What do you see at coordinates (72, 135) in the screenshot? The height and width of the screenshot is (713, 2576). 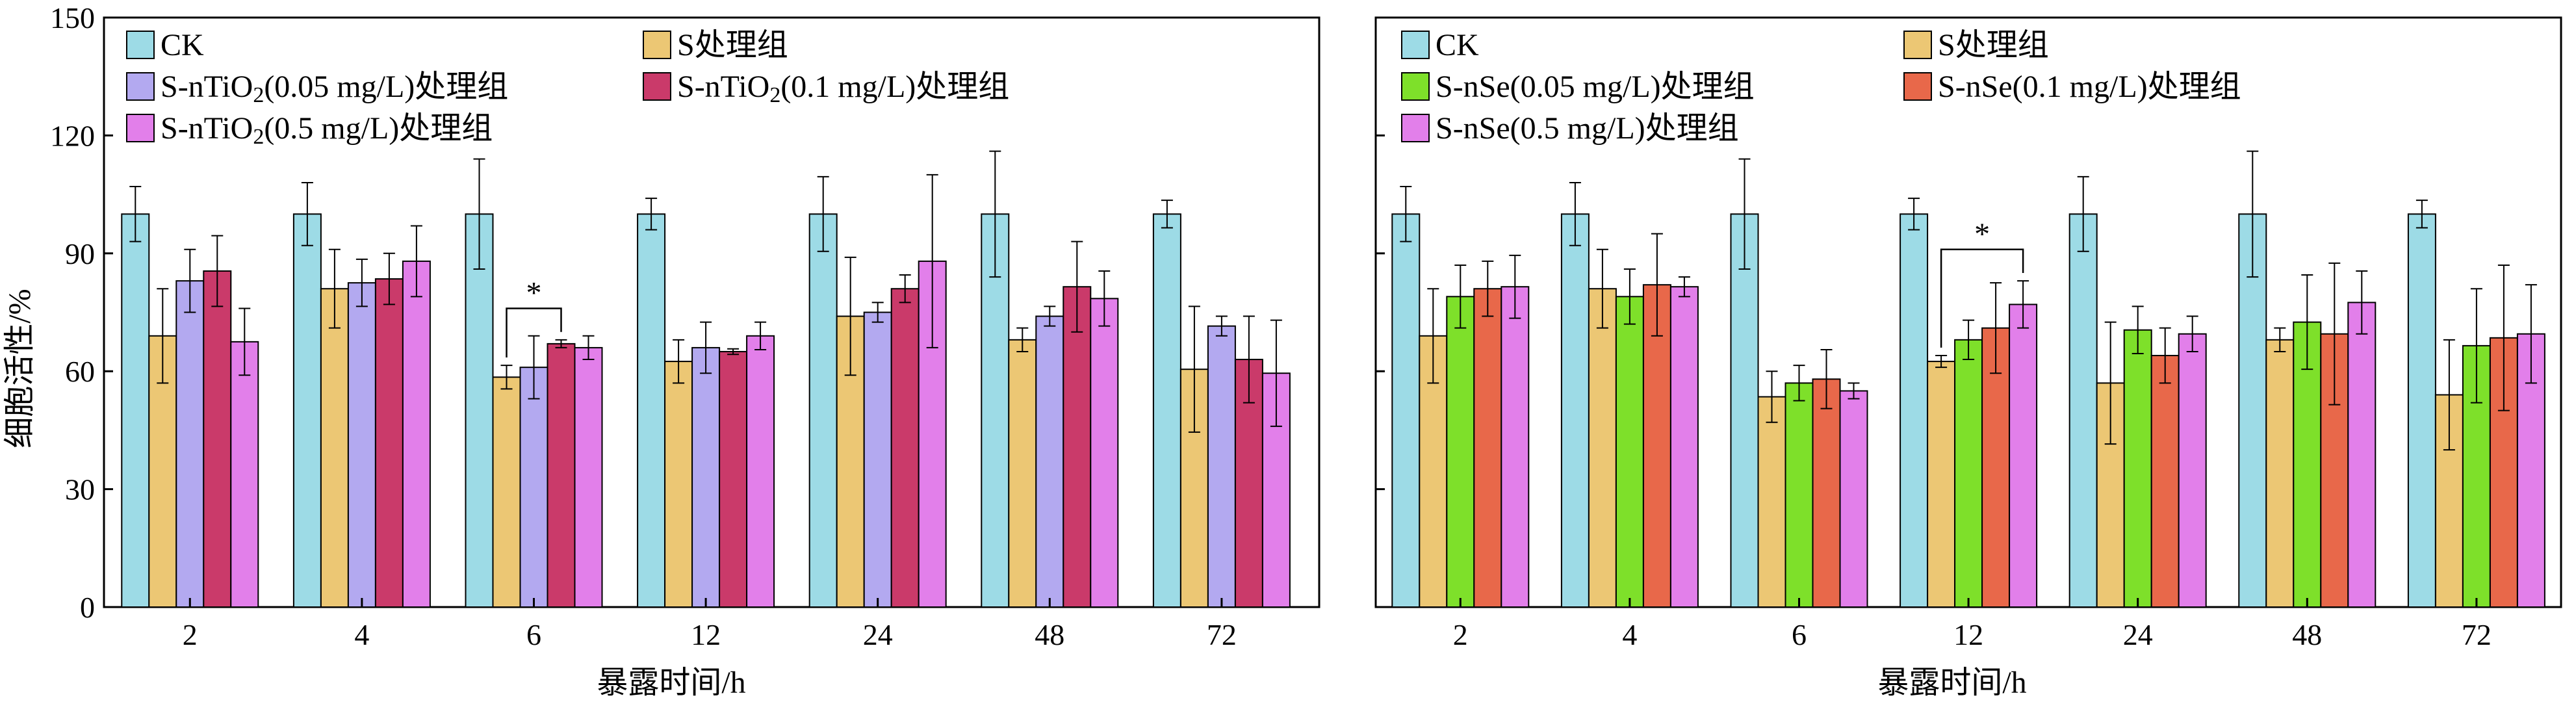 I see `y-tick-label: 120` at bounding box center [72, 135].